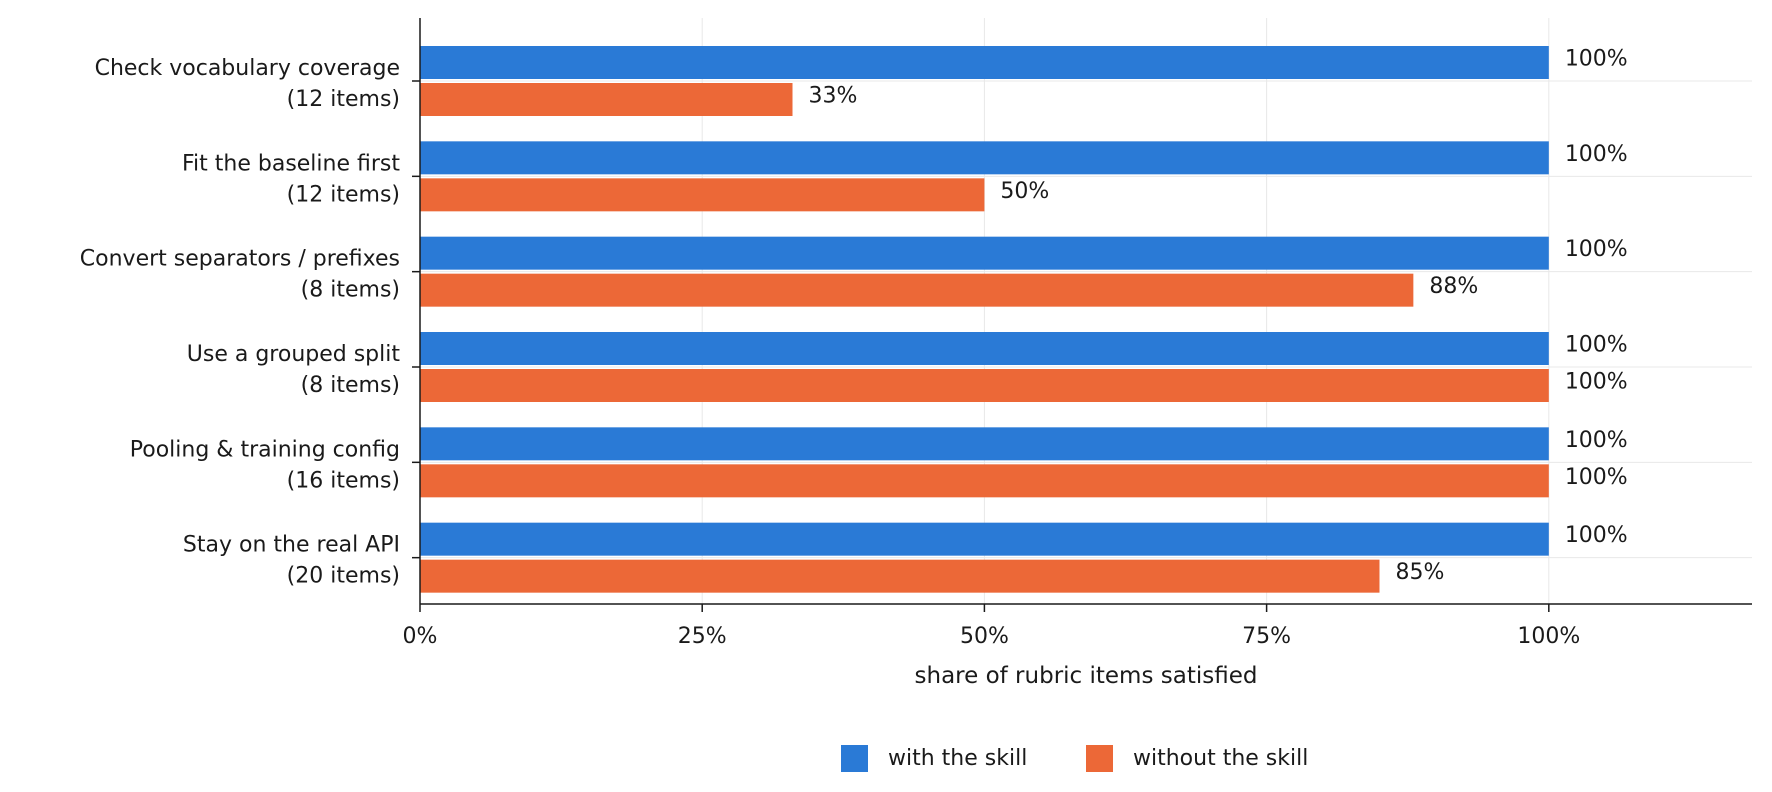 This screenshot has width=1772, height=792. Describe the element at coordinates (240, 275) in the screenshot. I see `category-label: Convert separators / prefixes (8 items)` at that location.